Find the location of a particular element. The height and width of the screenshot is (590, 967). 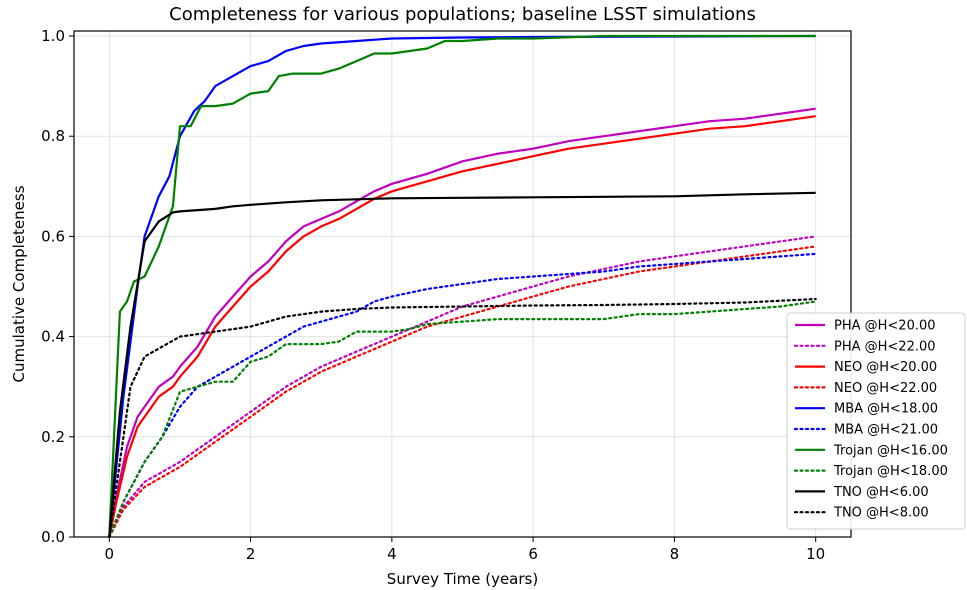

y-tick-label: 0.6 is located at coordinates (53, 236).